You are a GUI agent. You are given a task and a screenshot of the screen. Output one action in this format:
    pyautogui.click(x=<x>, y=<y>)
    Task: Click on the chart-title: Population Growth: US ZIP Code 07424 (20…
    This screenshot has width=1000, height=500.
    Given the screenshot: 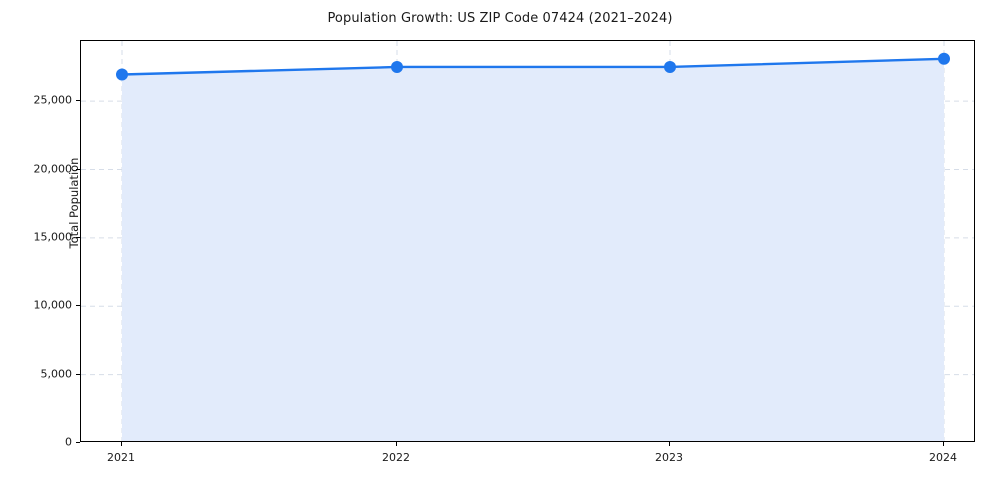 What is the action you would take?
    pyautogui.click(x=500, y=18)
    